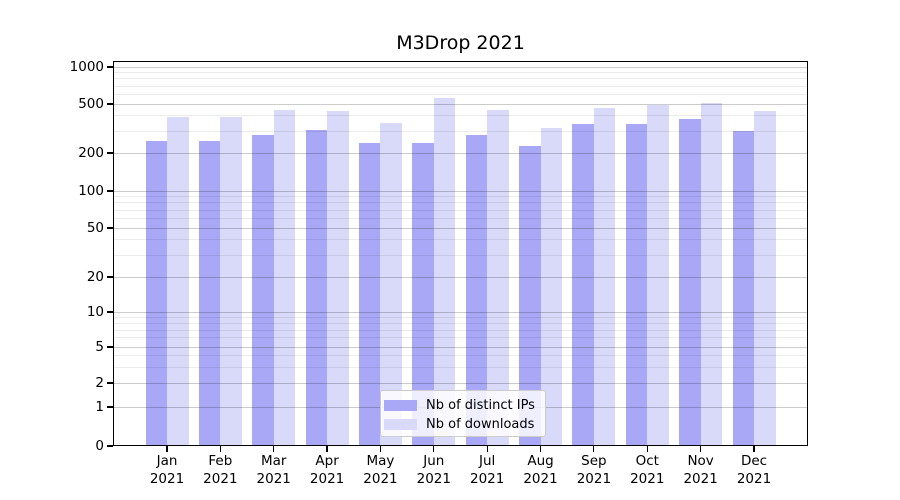 The width and height of the screenshot is (900, 500). Describe the element at coordinates (91, 104) in the screenshot. I see `y-tick-label: 500` at that location.